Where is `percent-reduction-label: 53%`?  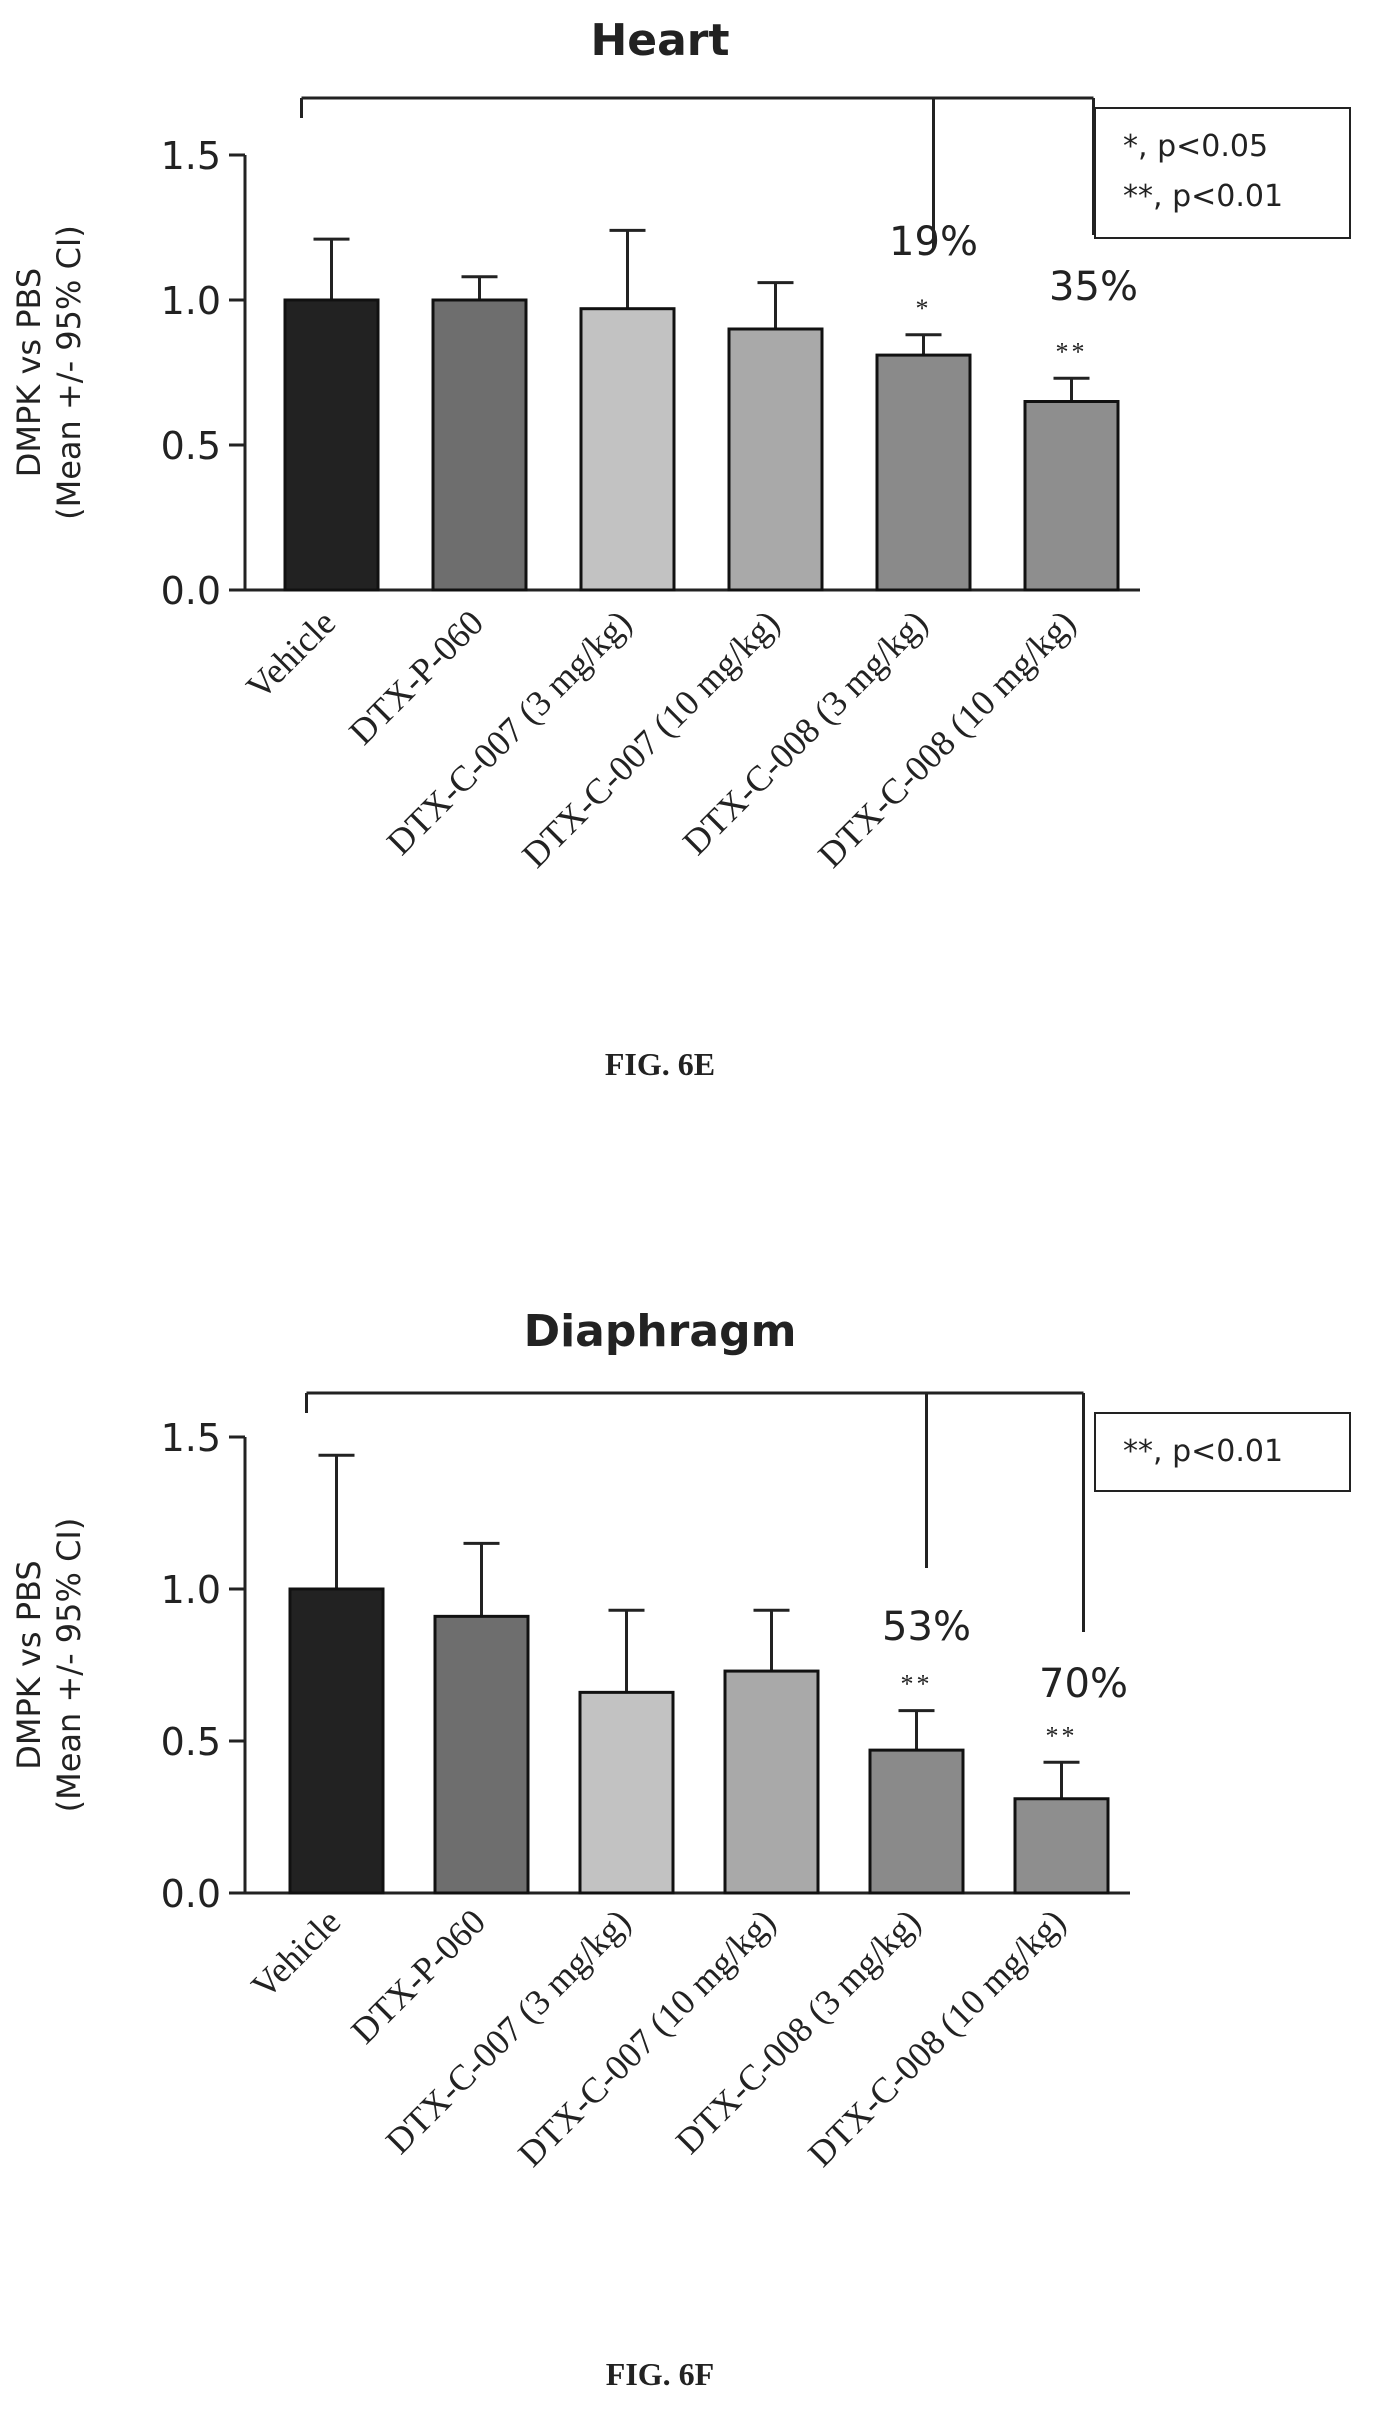 percent-reduction-label: 53% is located at coordinates (926, 1627).